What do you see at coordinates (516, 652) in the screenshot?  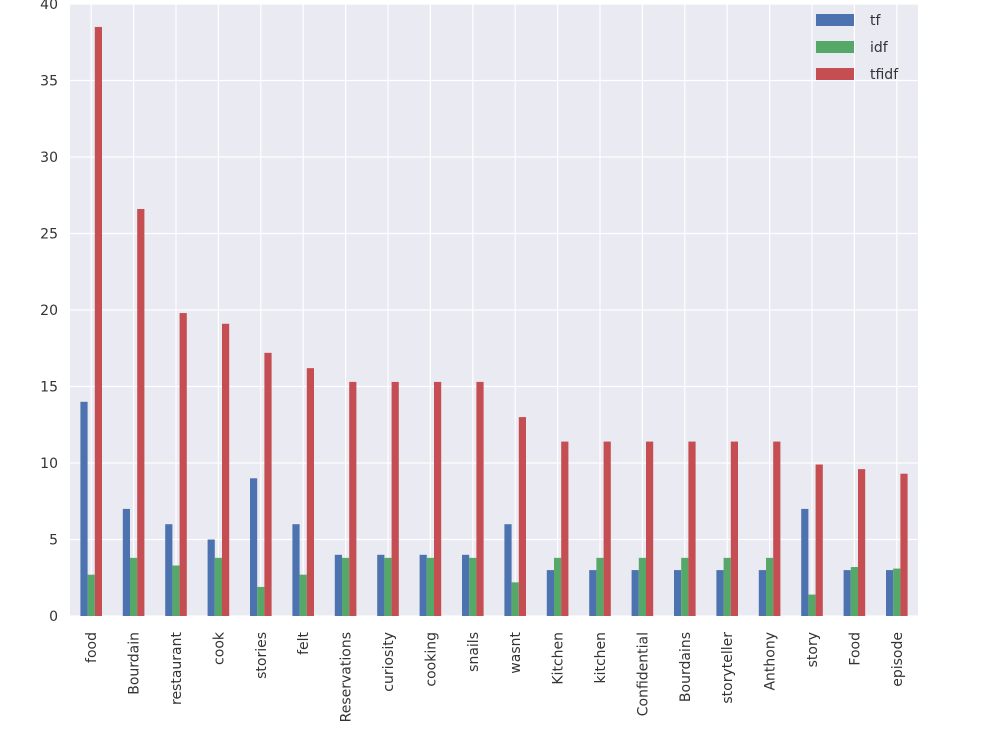 I see `x-tick-label: wasnt` at bounding box center [516, 652].